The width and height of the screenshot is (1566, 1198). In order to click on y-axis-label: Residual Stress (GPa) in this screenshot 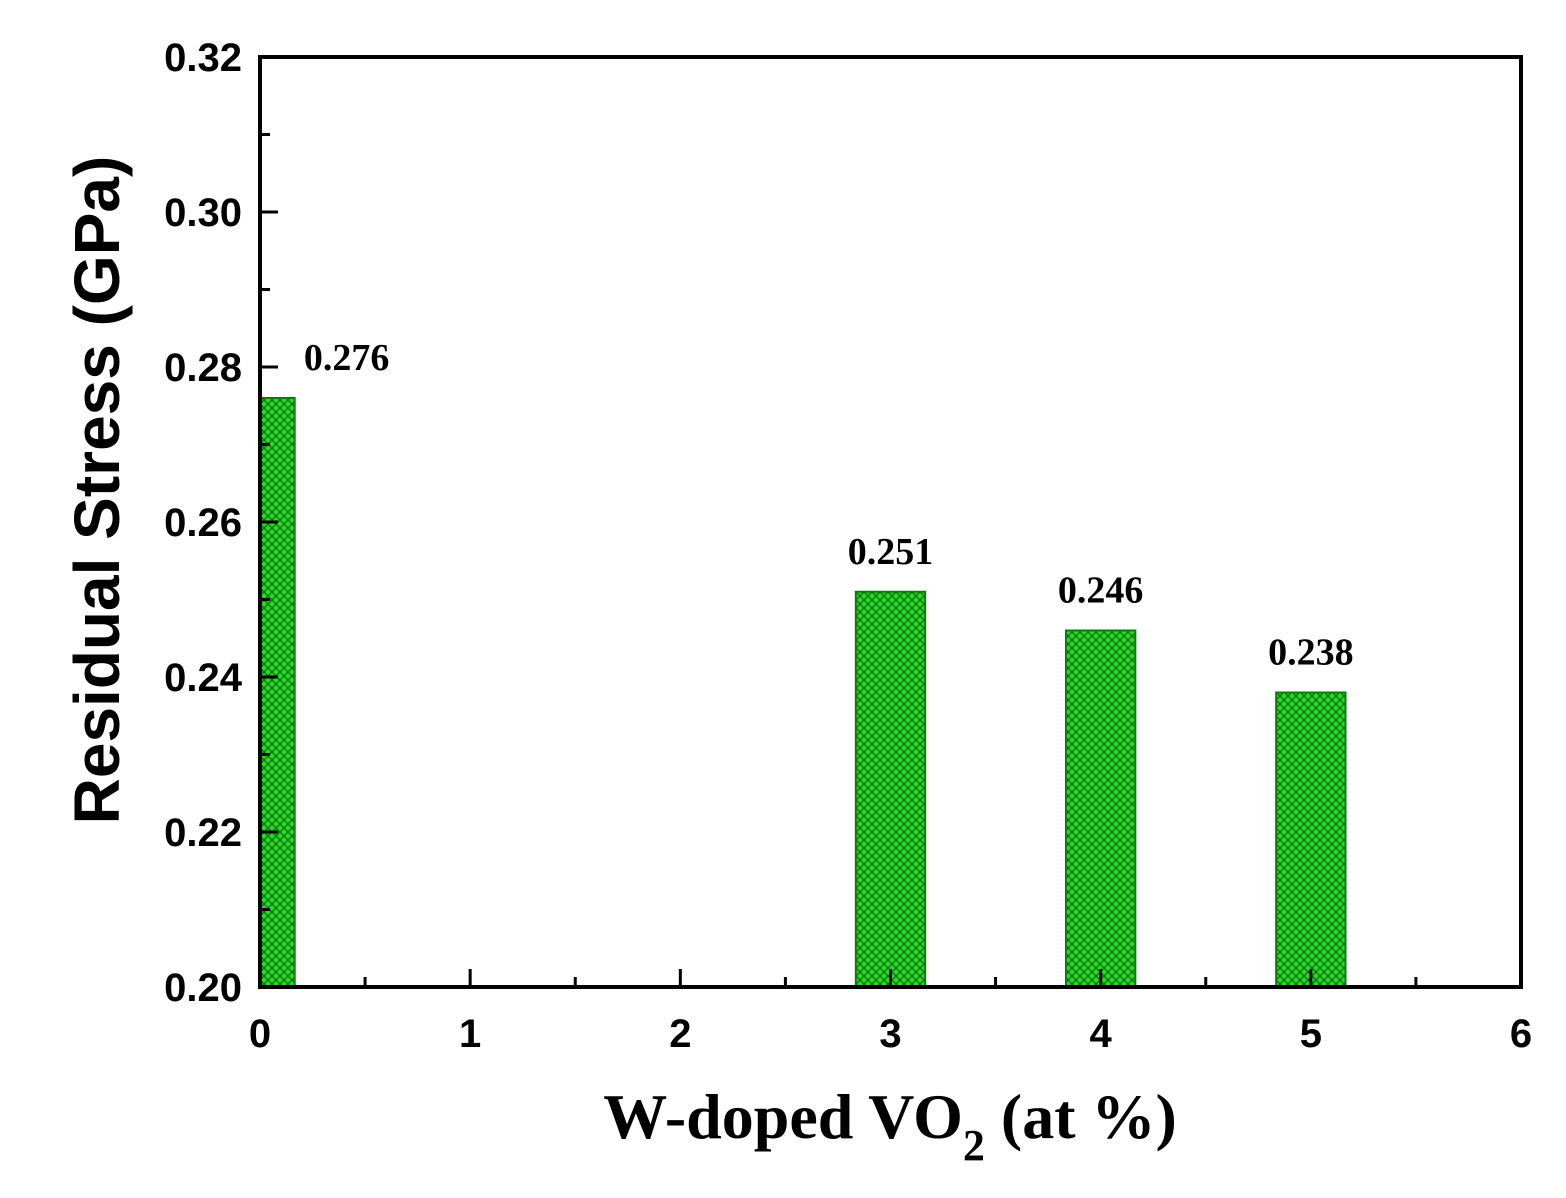, I will do `click(97, 490)`.